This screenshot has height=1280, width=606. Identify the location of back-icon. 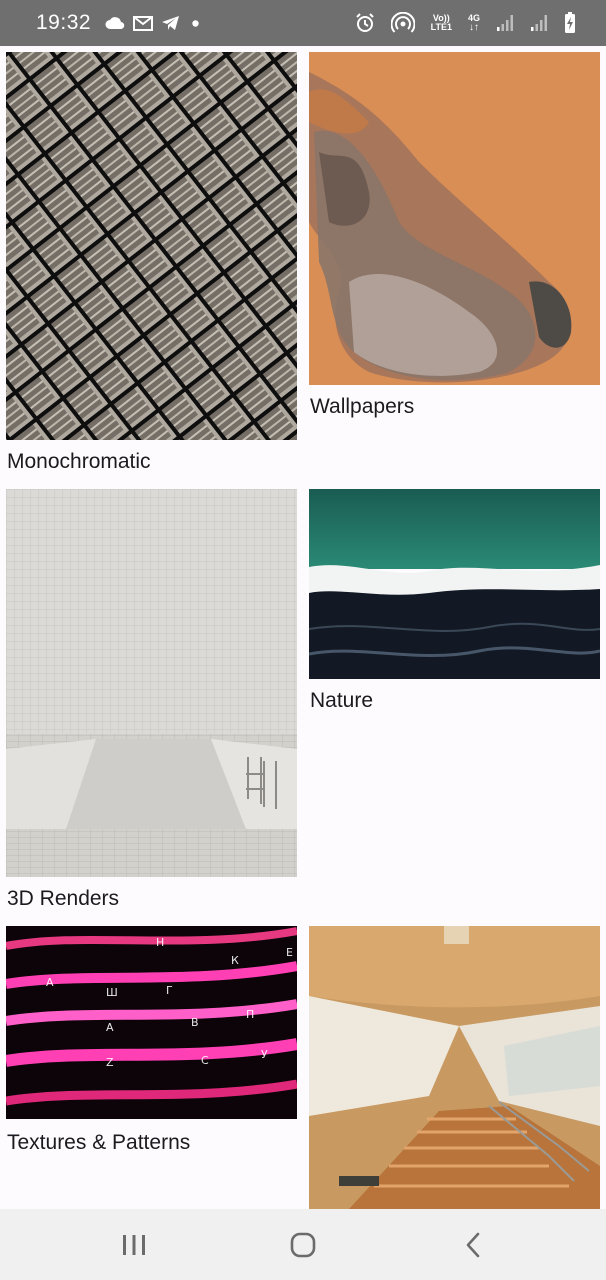
(473, 1245).